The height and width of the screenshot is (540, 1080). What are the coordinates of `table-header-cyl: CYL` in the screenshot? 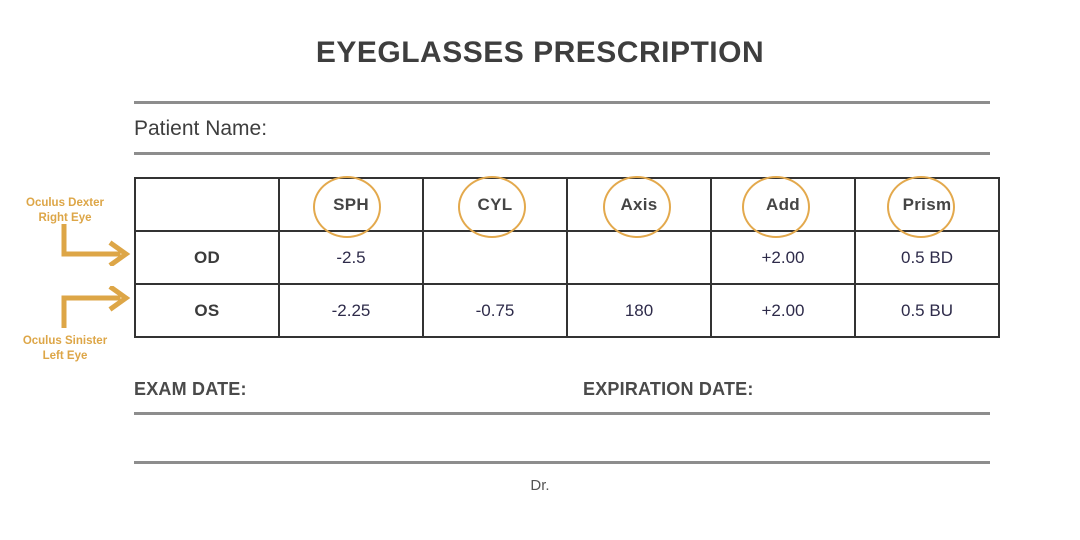 It's located at (495, 204).